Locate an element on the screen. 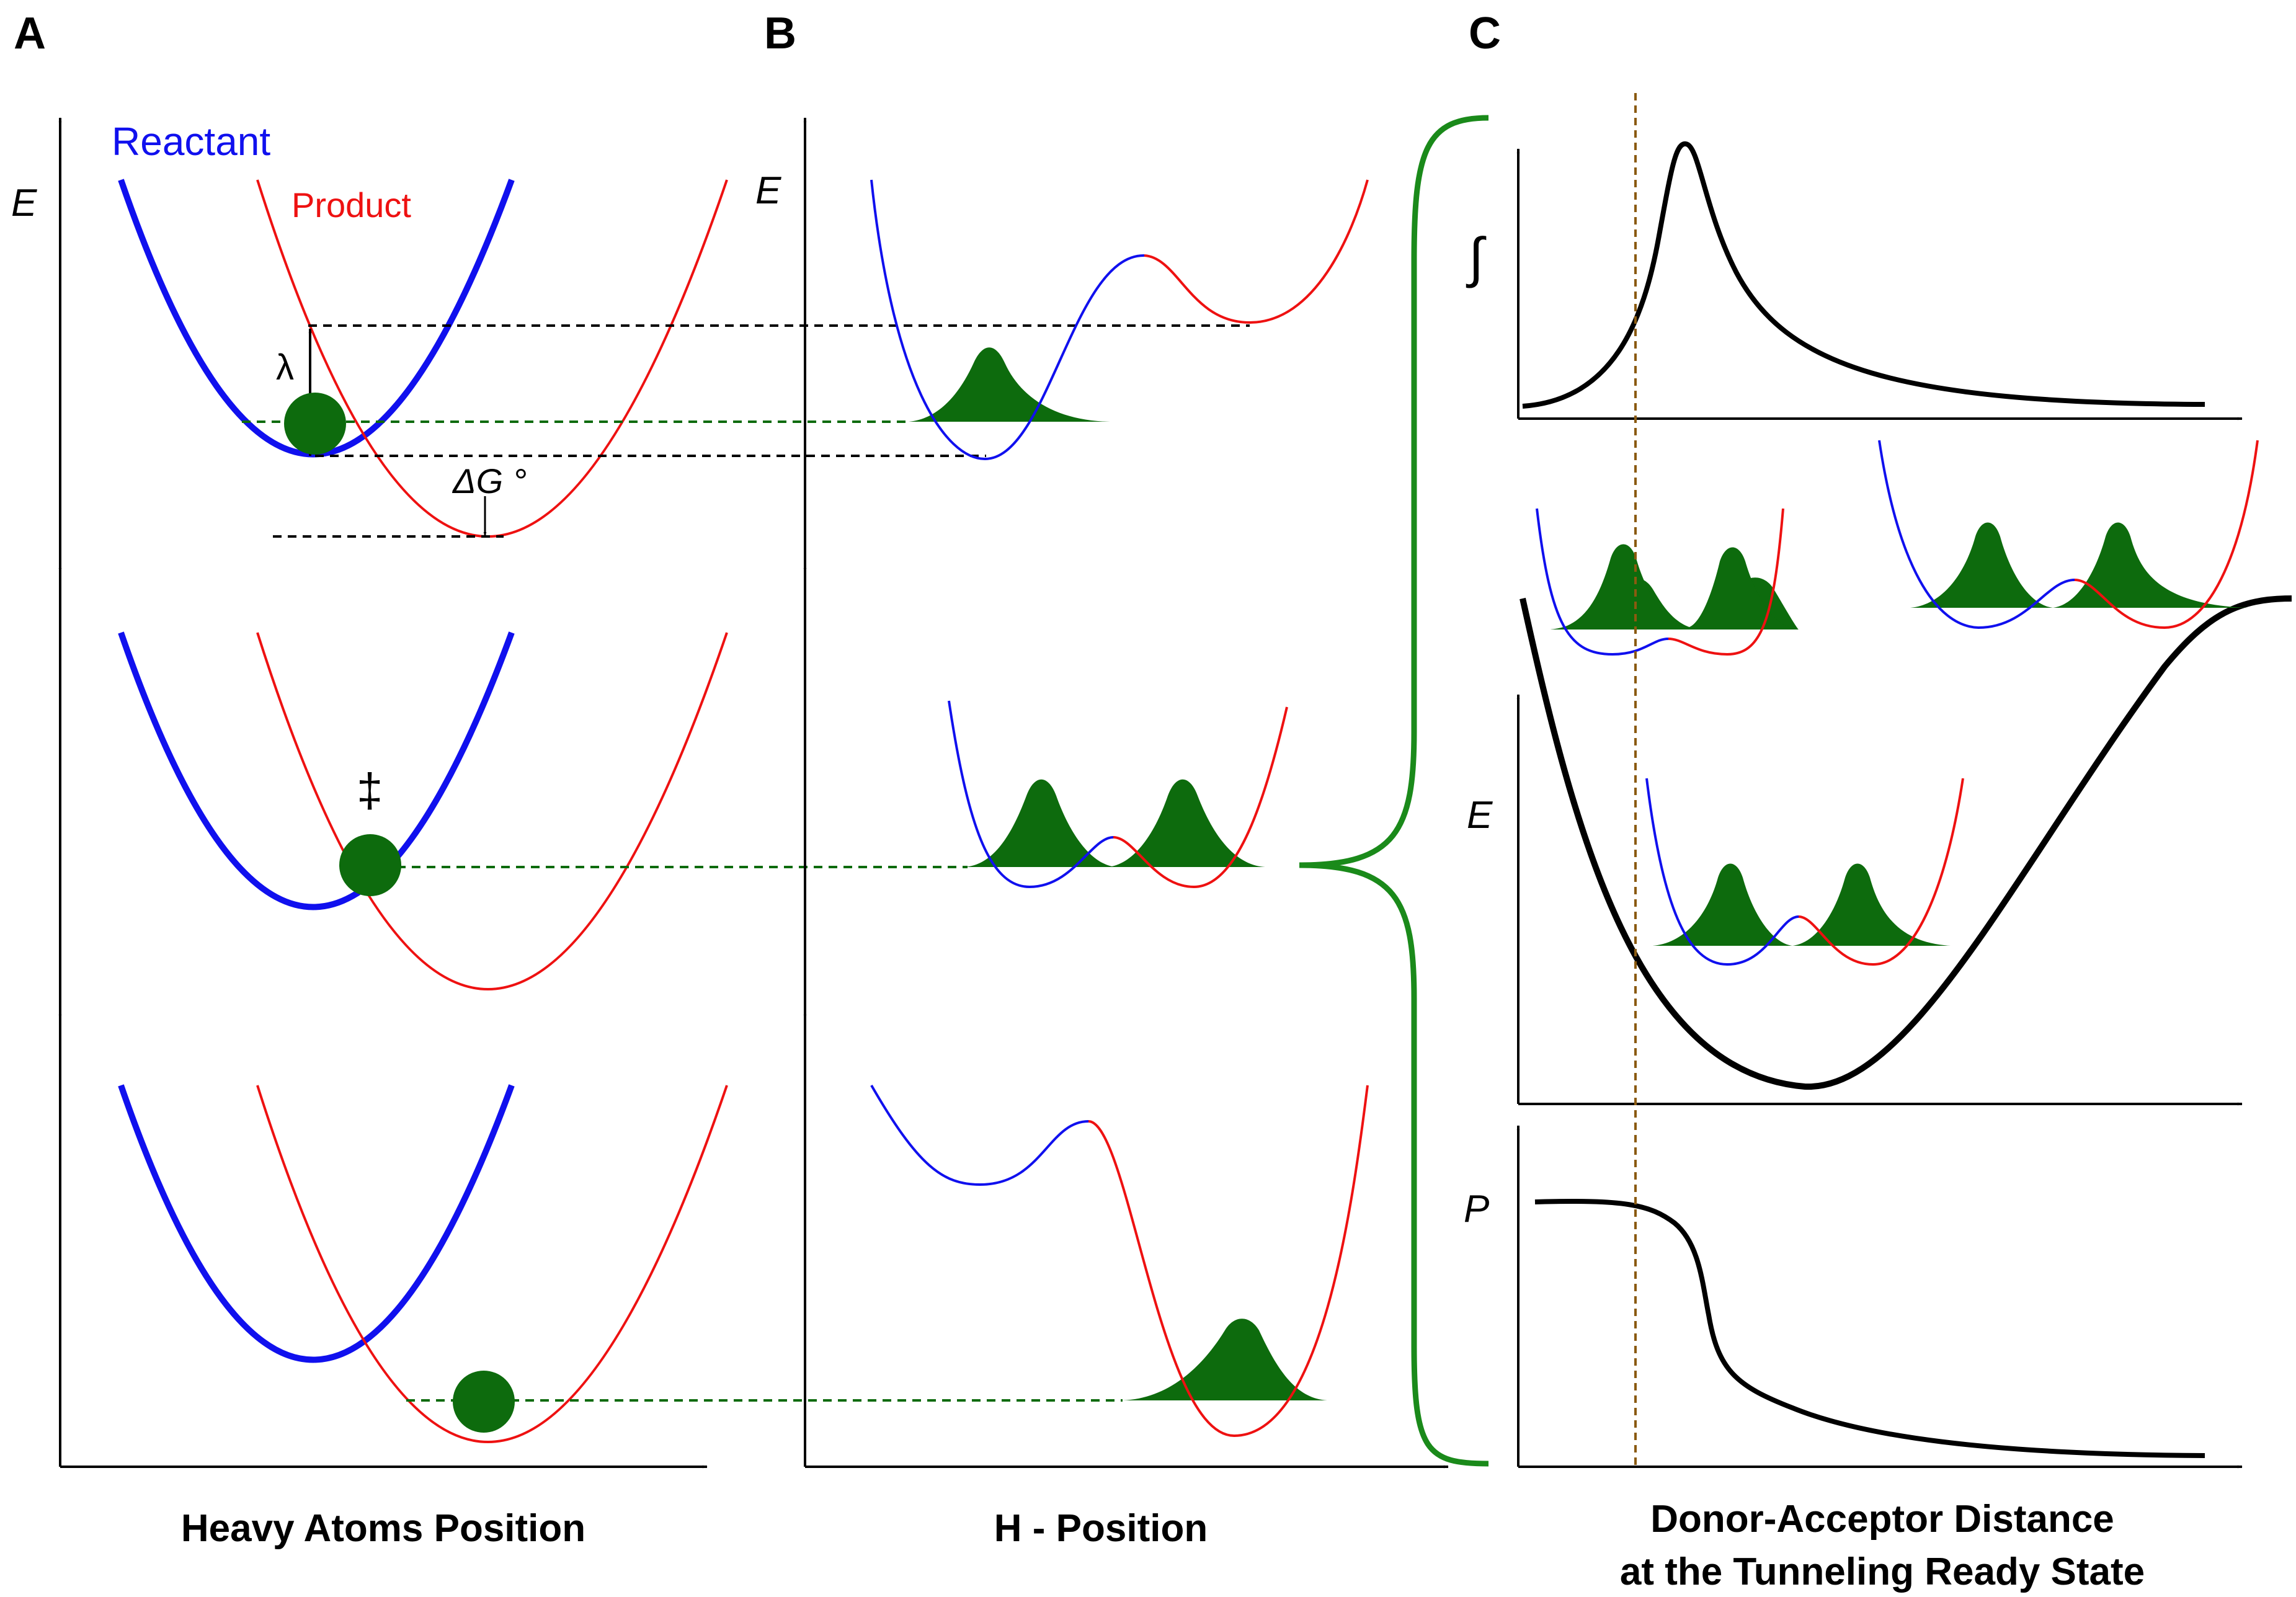  probability-curve is located at coordinates (1869, 1329).